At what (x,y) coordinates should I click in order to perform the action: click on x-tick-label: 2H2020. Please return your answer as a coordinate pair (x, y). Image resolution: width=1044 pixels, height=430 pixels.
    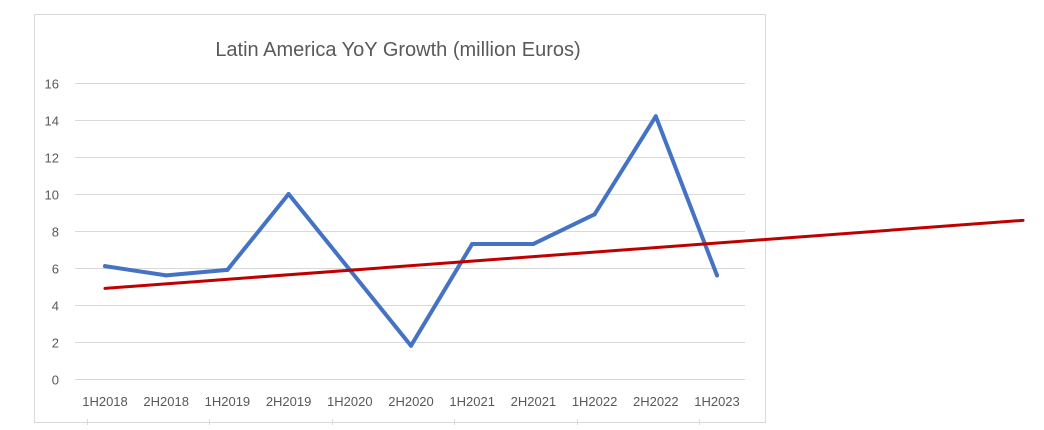
    Looking at the image, I should click on (411, 401).